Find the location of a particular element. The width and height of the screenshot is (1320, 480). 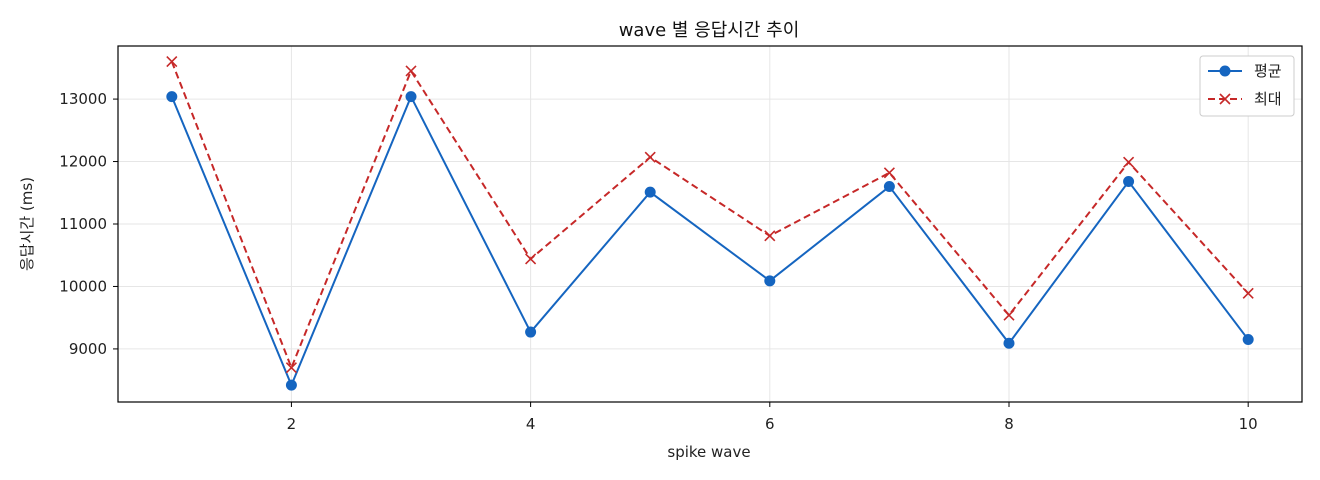

chart-title: wave 별 응답시간 추이 is located at coordinates (709, 30).